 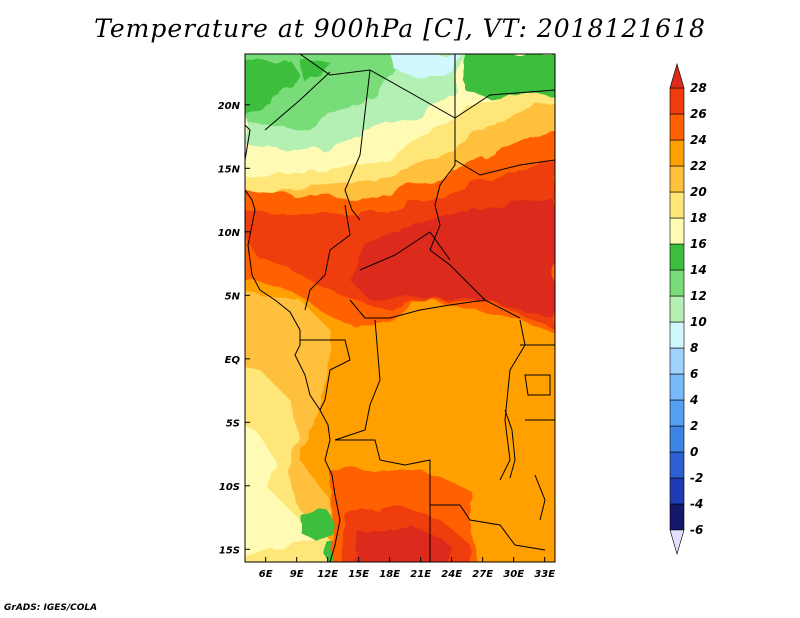 What do you see at coordinates (698, 244) in the screenshot?
I see `colorbar-level-label: 16` at bounding box center [698, 244].